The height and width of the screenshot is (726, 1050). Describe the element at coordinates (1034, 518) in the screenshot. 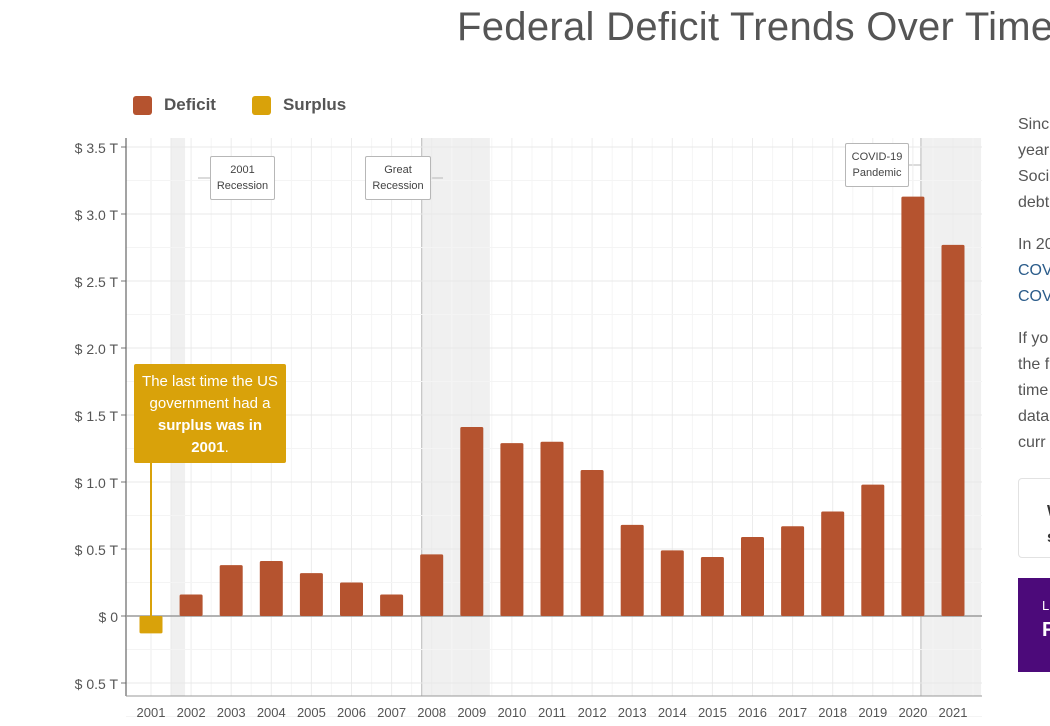

I see `sidebar-card: W s` at that location.